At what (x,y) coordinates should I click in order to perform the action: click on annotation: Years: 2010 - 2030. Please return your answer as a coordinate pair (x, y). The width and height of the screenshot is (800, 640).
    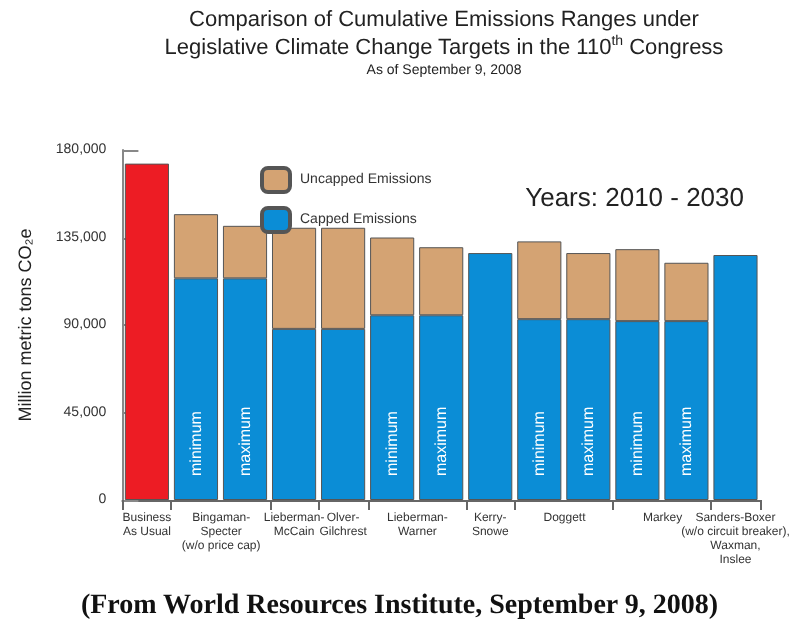
    Looking at the image, I should click on (635, 197).